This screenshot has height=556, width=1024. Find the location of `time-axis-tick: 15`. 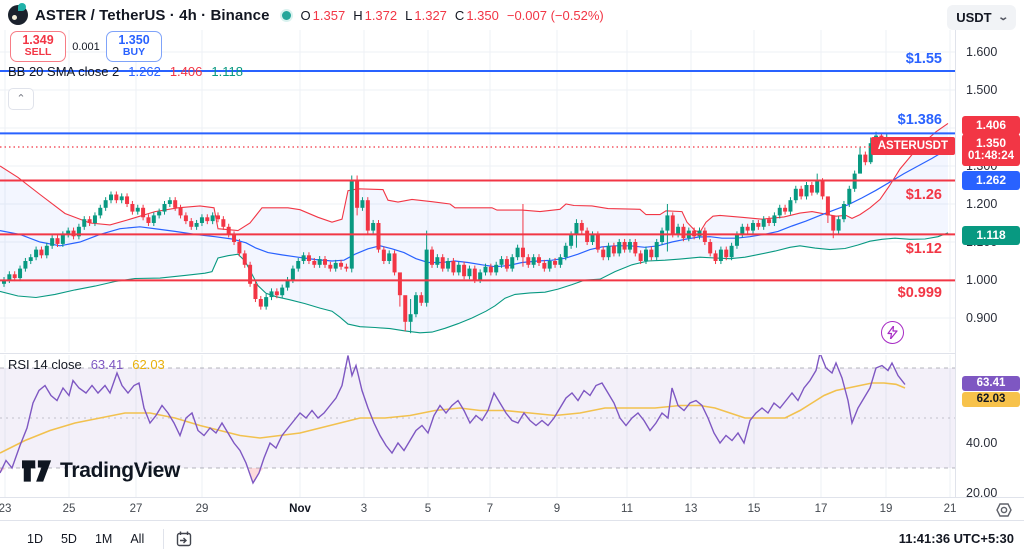

time-axis-tick: 15 is located at coordinates (754, 509).